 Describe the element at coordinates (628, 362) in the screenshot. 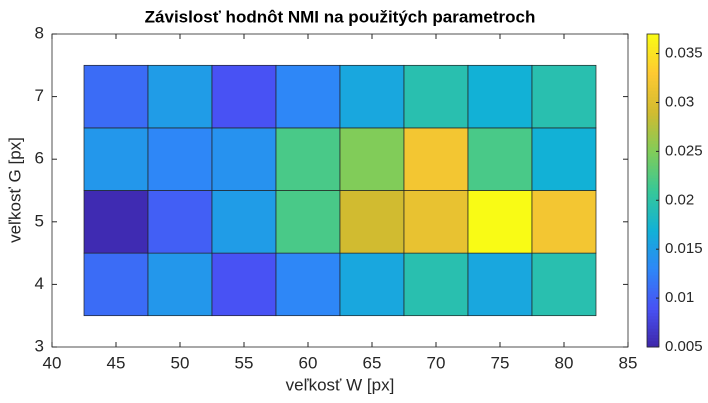

I see `x-tick-label: 85` at that location.